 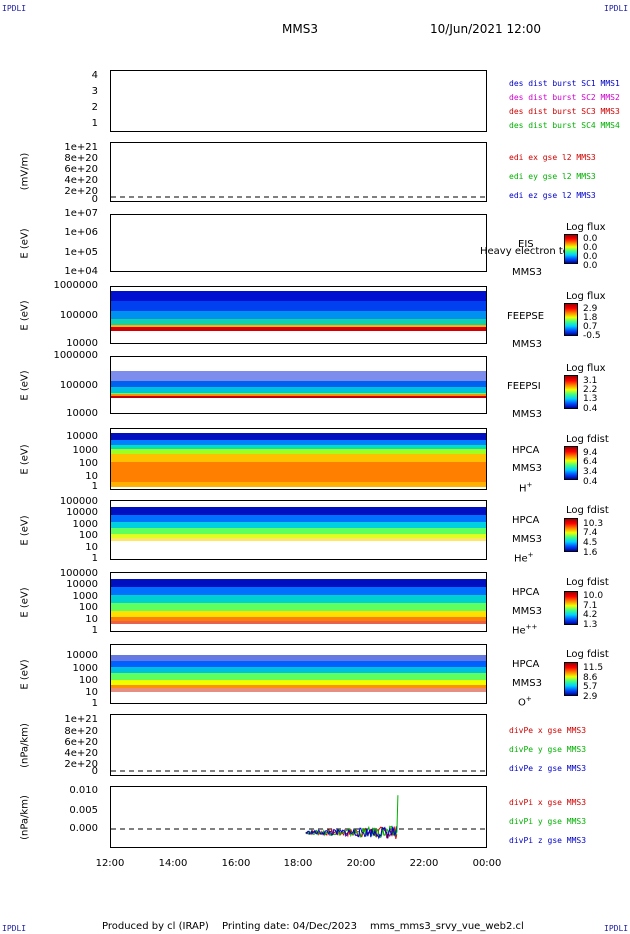 What do you see at coordinates (548, 821) in the screenshot?
I see `legend-entry: divPi y gse MMS3` at bounding box center [548, 821].